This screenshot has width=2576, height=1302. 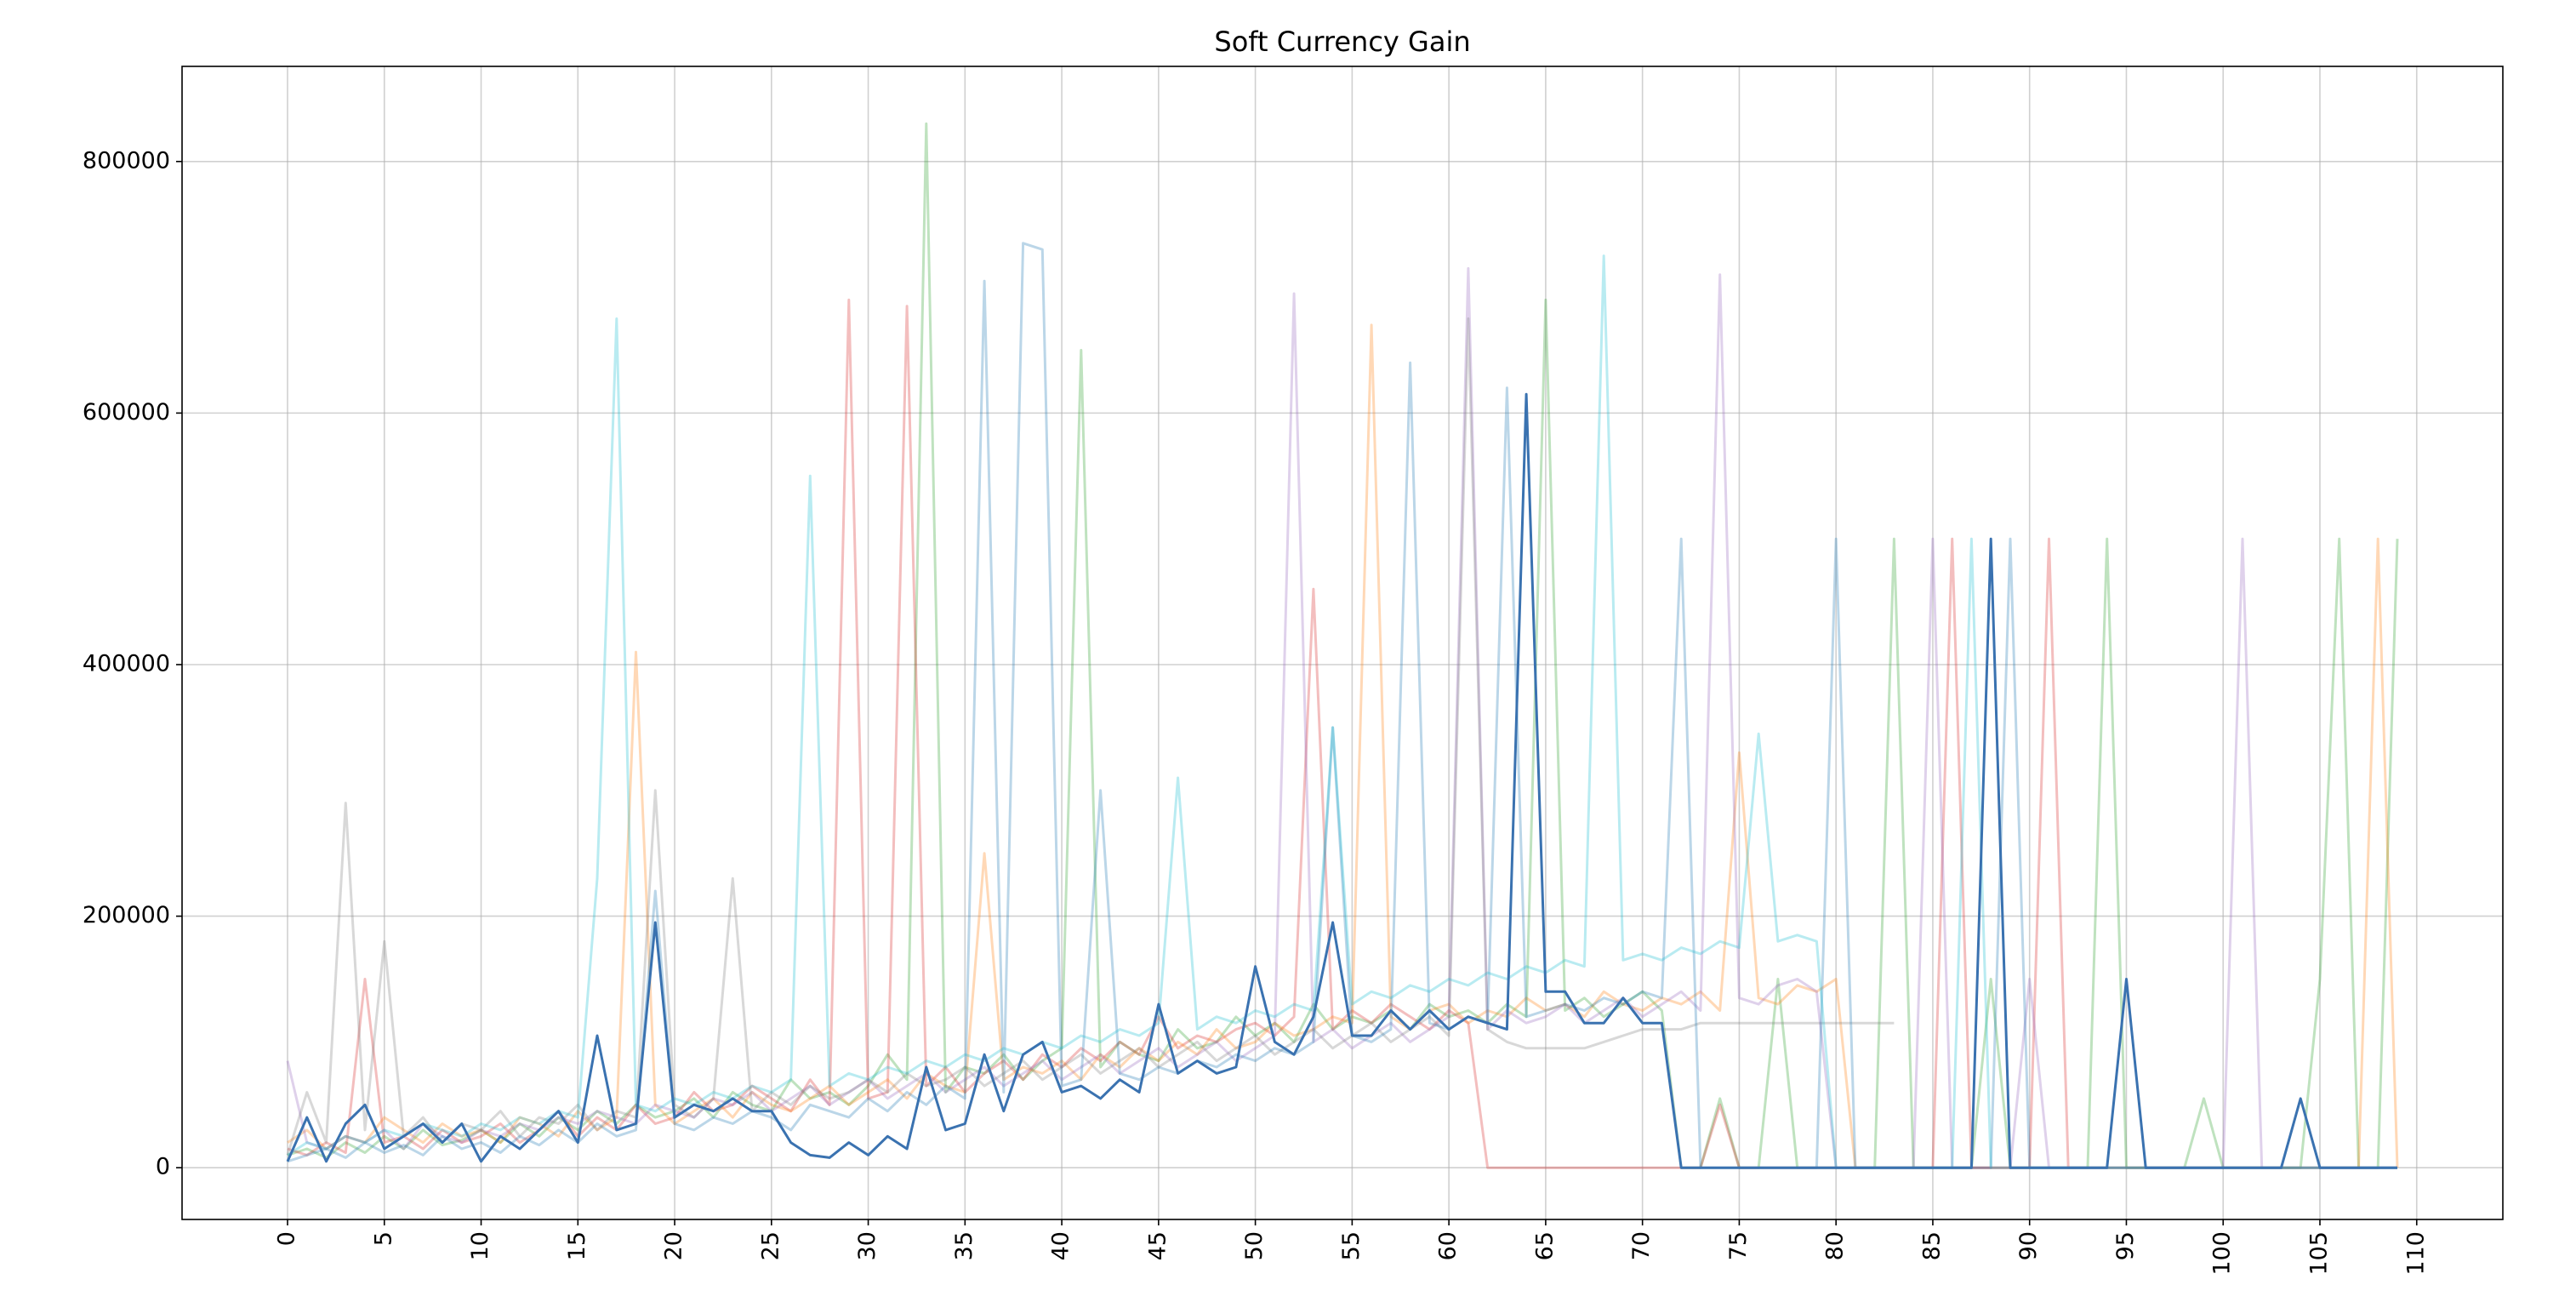 I want to click on x-tick-label: 110, so click(x=2415, y=1253).